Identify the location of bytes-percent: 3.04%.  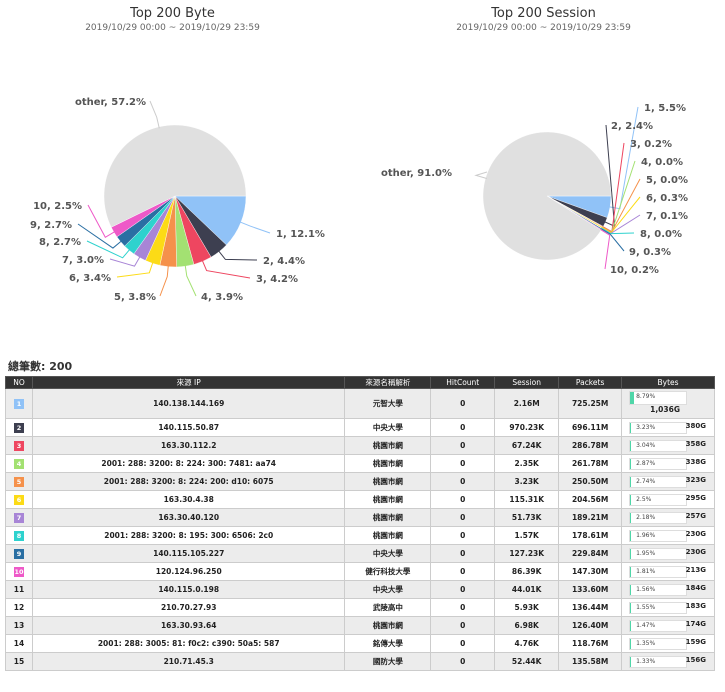
(646, 445).